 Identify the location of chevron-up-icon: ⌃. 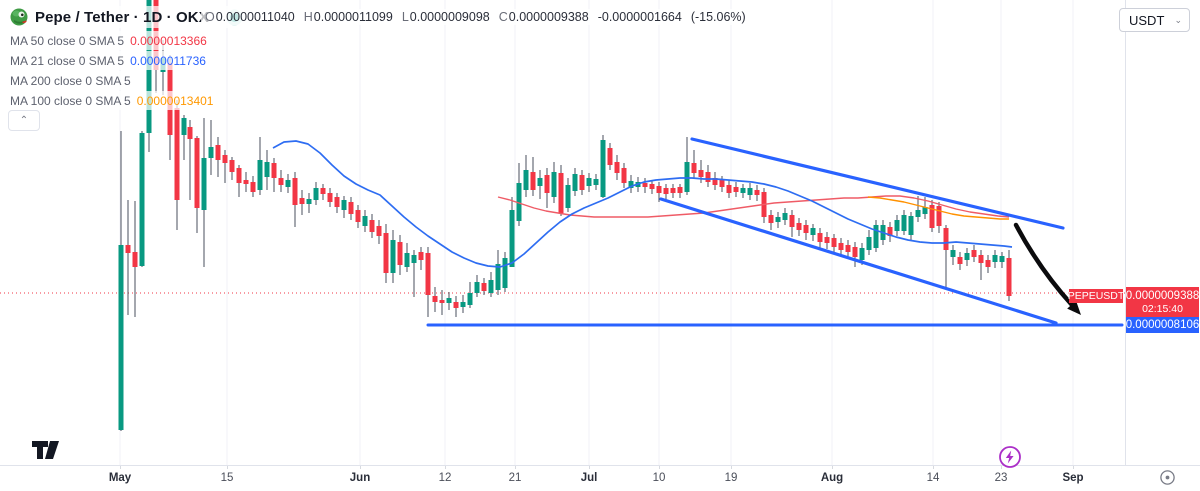
(24, 120).